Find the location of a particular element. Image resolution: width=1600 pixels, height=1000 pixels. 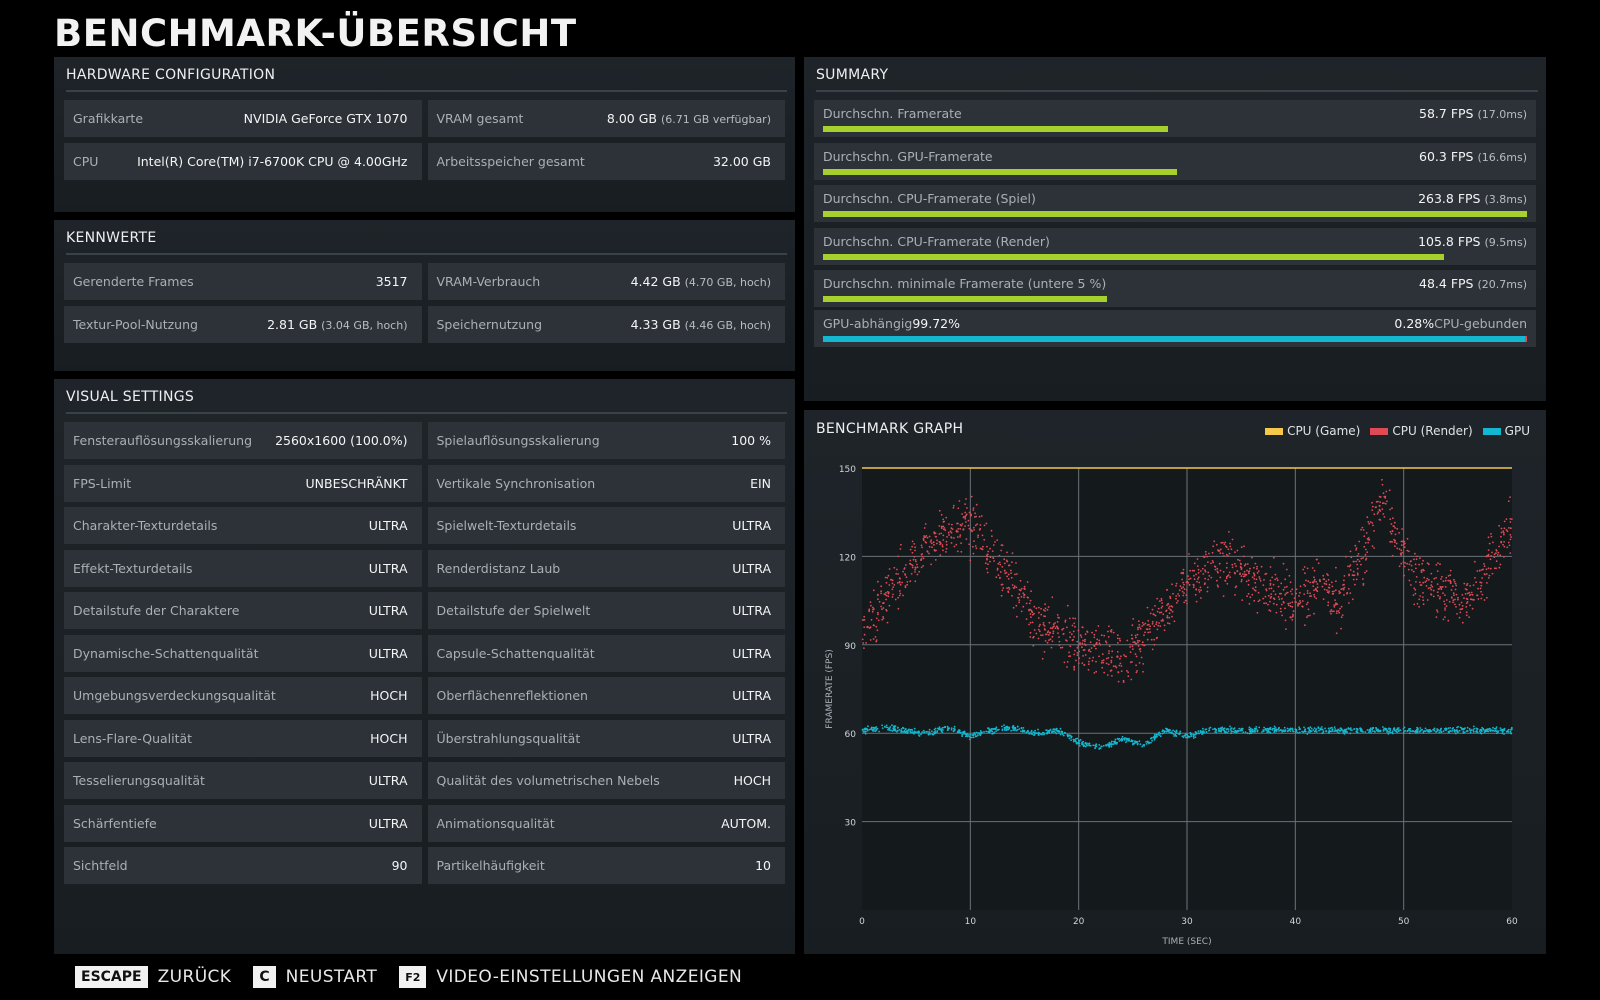

setting-label: Schärfentiefe is located at coordinates (115, 823).